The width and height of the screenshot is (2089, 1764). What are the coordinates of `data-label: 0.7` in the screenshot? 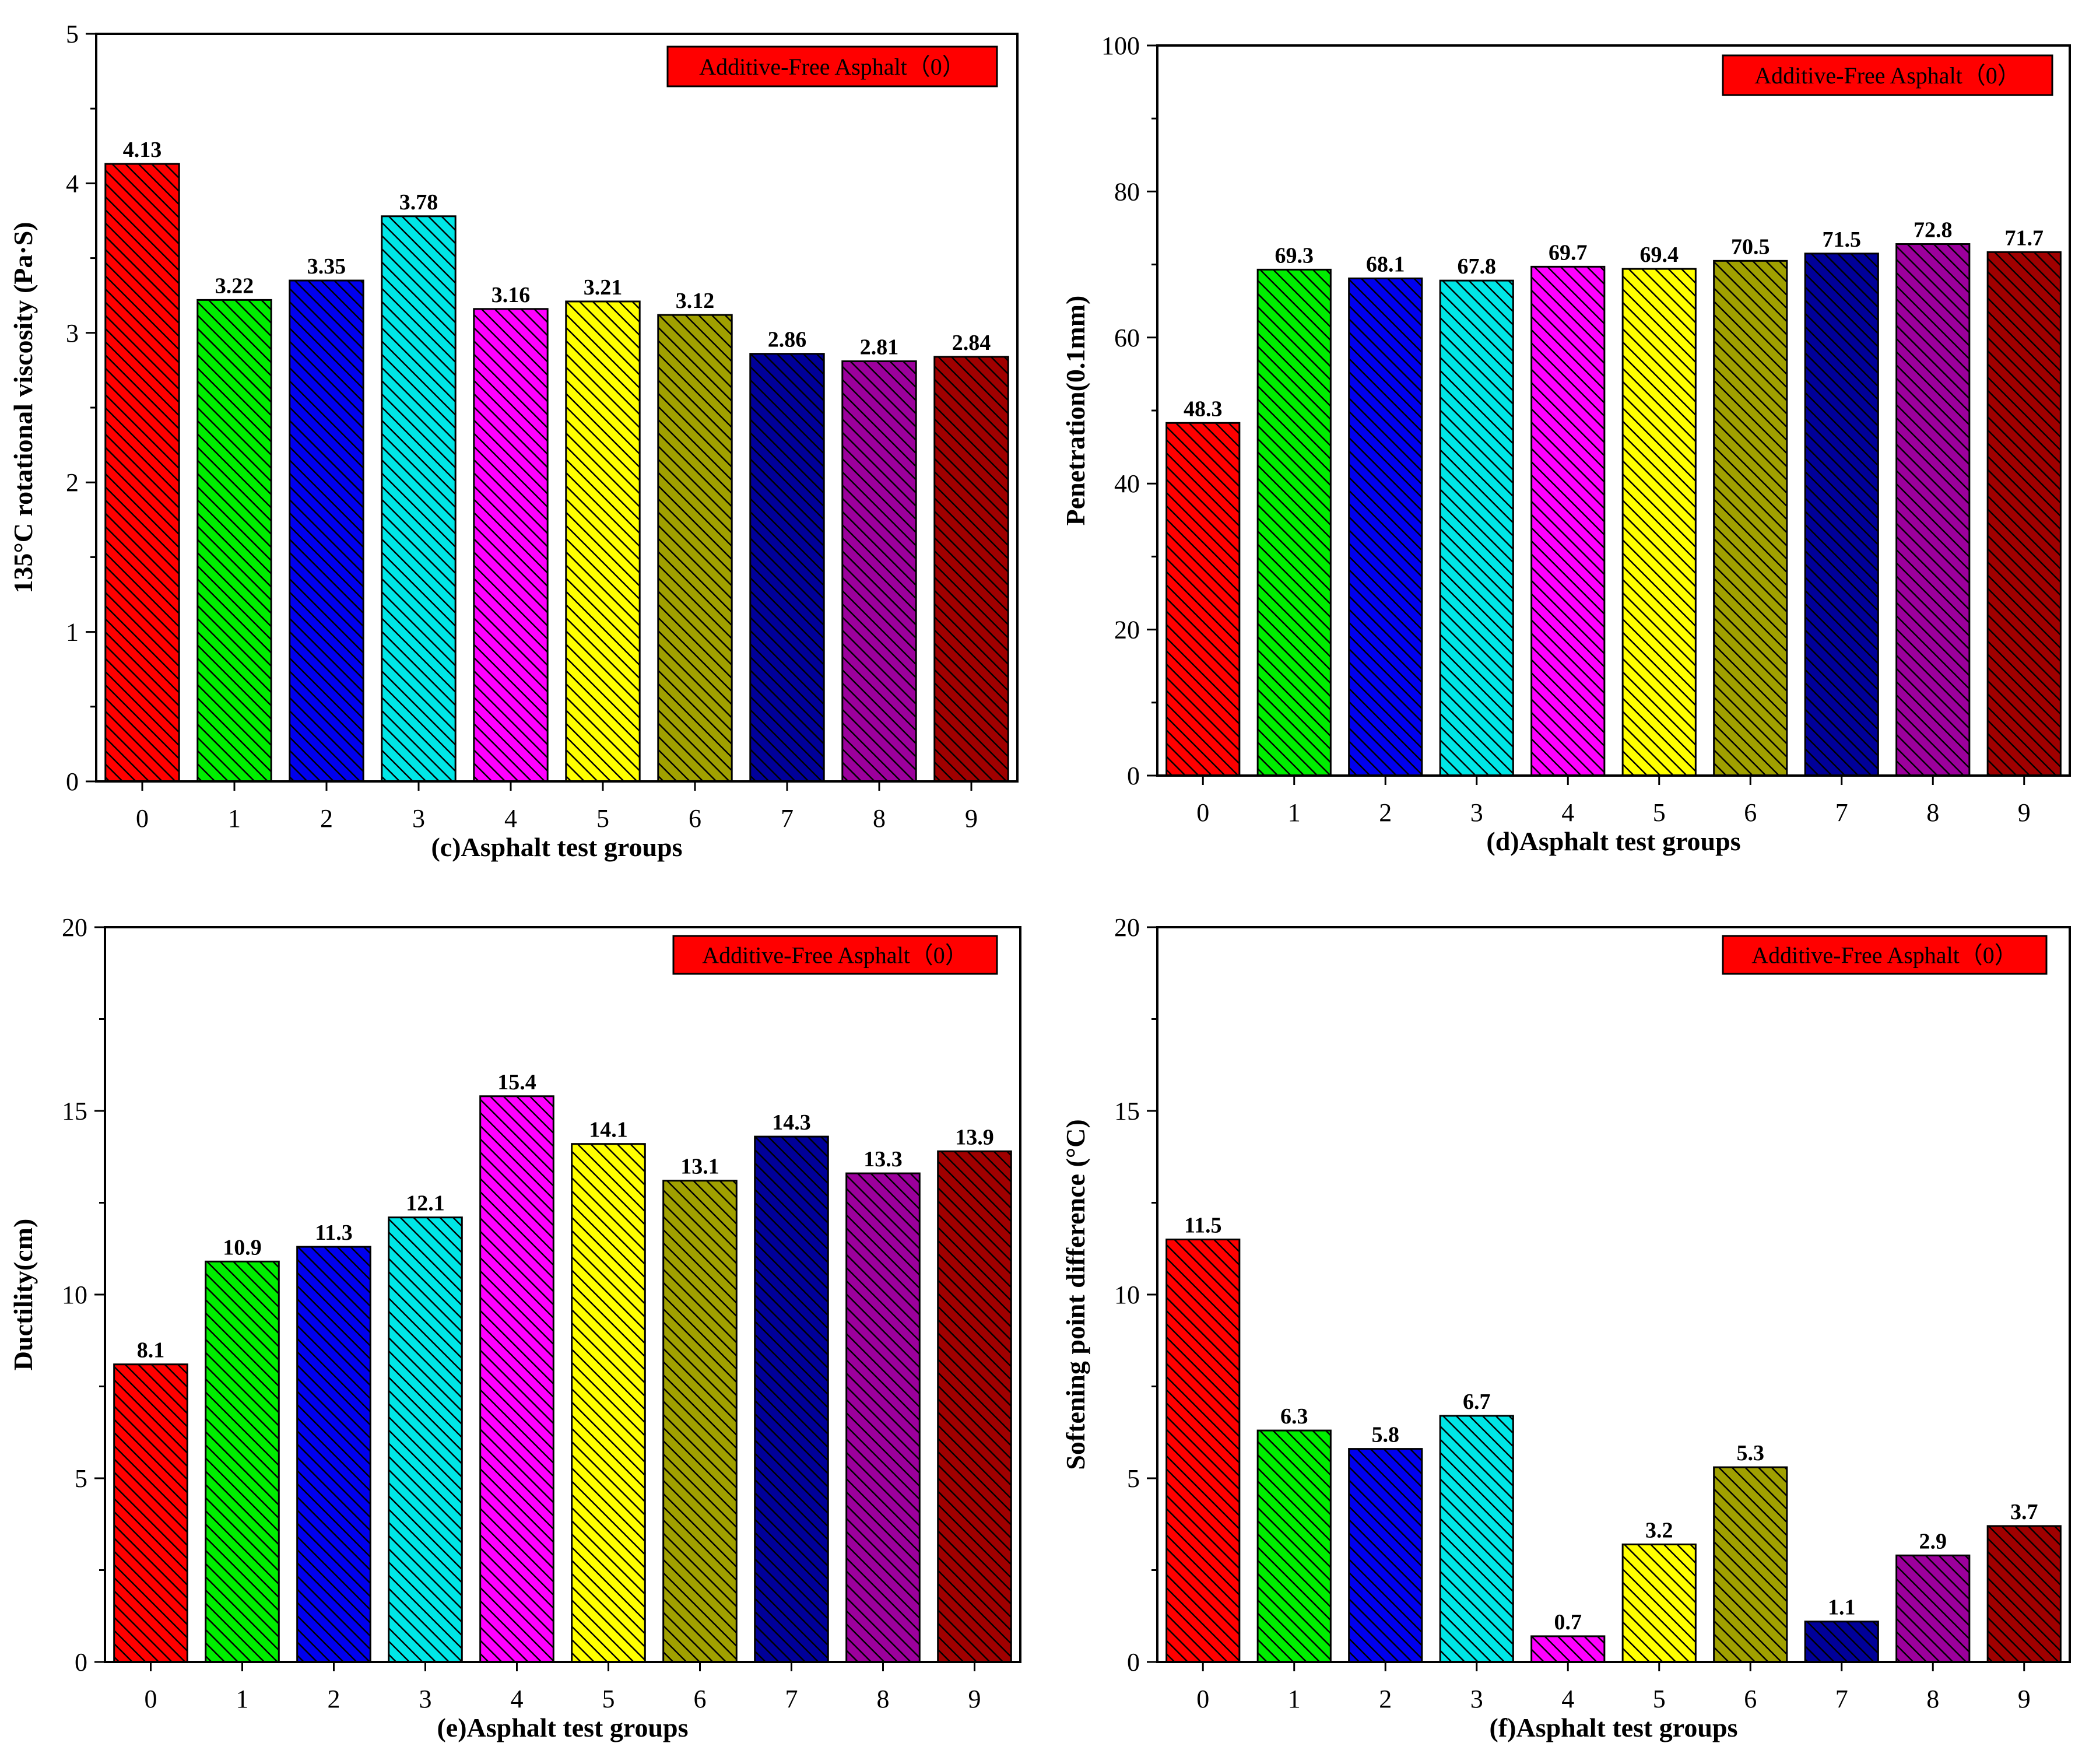 It's located at (1568, 1622).